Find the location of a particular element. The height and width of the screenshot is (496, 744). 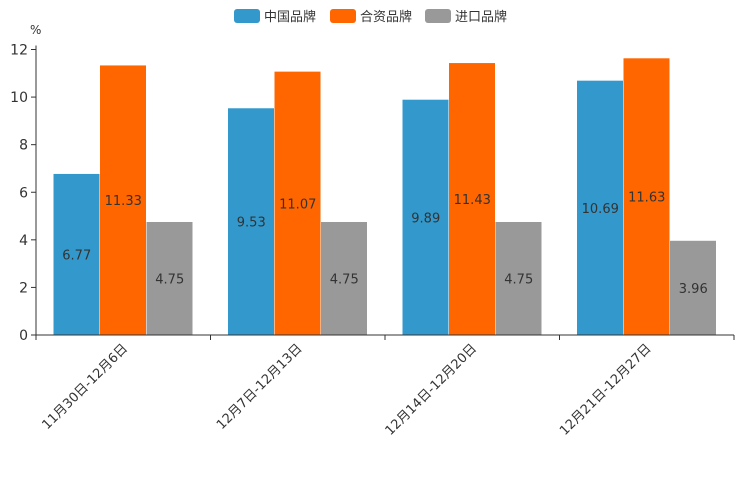

y-tick-label: 12 is located at coordinates (19, 51).